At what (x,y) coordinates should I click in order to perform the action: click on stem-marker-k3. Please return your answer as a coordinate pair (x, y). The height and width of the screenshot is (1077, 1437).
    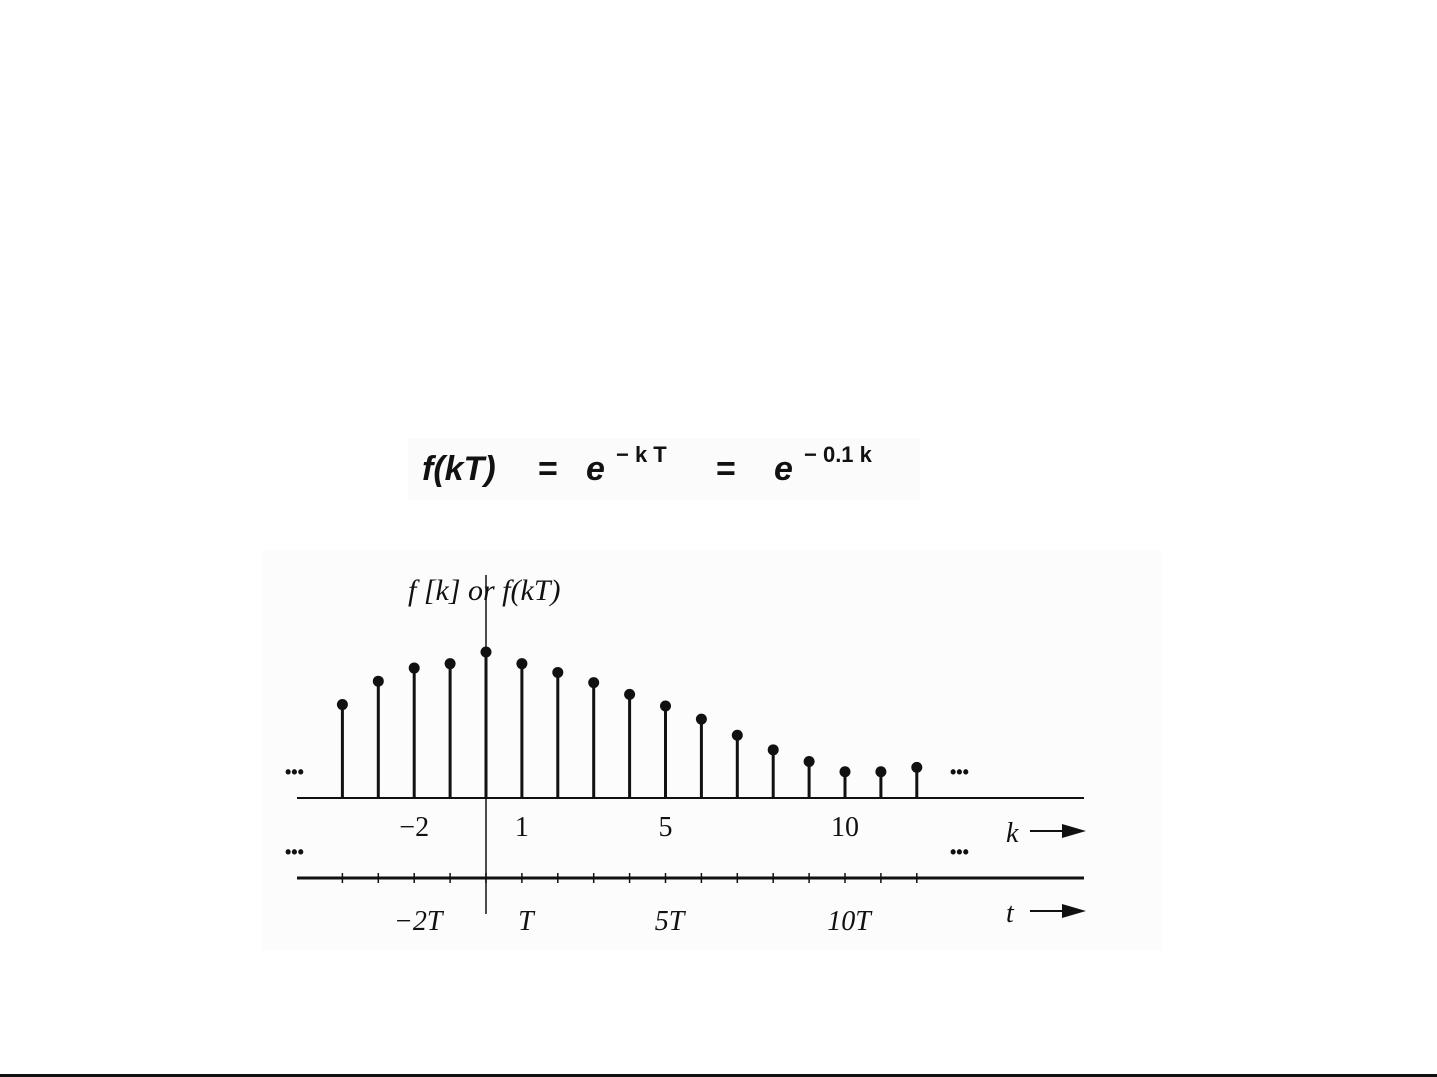
    Looking at the image, I should click on (594, 683).